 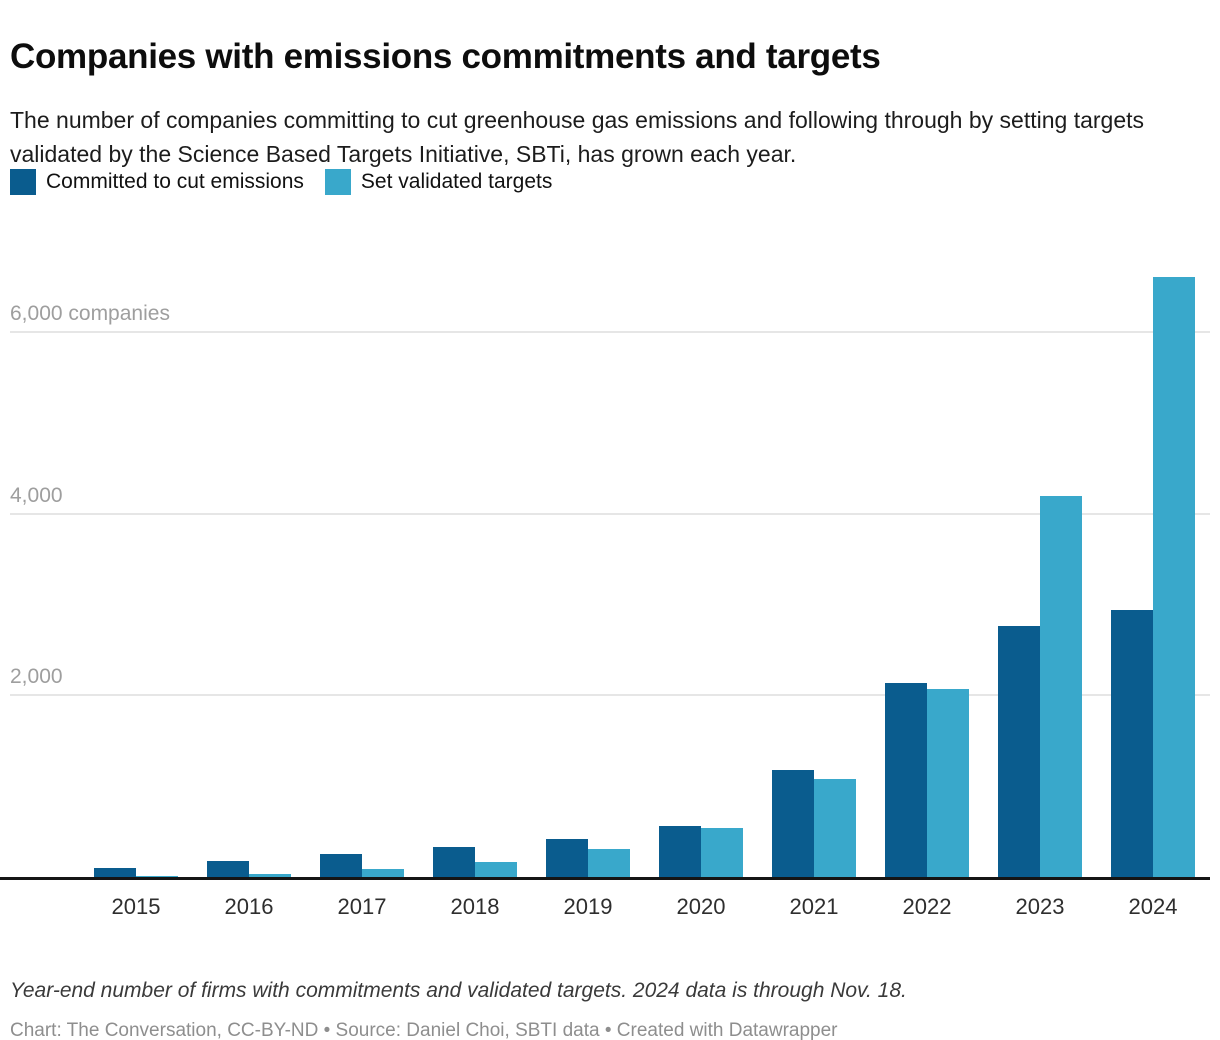 What do you see at coordinates (383, 872) in the screenshot?
I see `bar-validated-2017` at bounding box center [383, 872].